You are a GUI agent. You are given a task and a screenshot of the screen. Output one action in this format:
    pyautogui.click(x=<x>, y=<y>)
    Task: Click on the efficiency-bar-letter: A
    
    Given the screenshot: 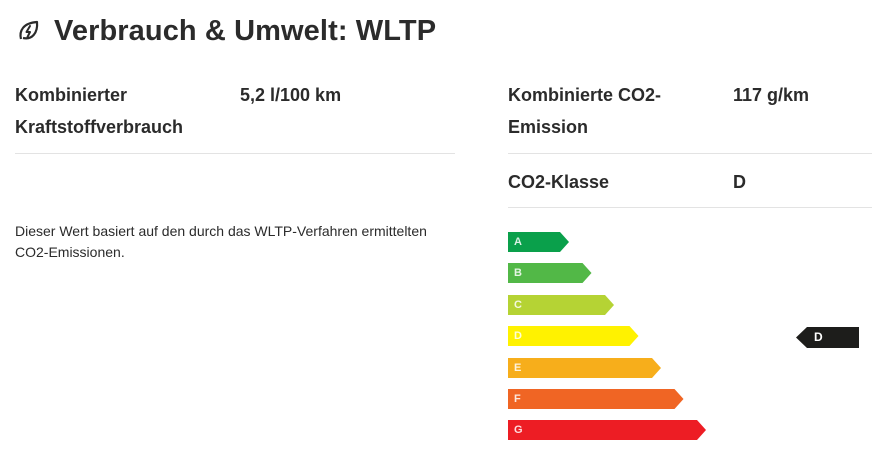 What is the action you would take?
    pyautogui.click(x=518, y=242)
    